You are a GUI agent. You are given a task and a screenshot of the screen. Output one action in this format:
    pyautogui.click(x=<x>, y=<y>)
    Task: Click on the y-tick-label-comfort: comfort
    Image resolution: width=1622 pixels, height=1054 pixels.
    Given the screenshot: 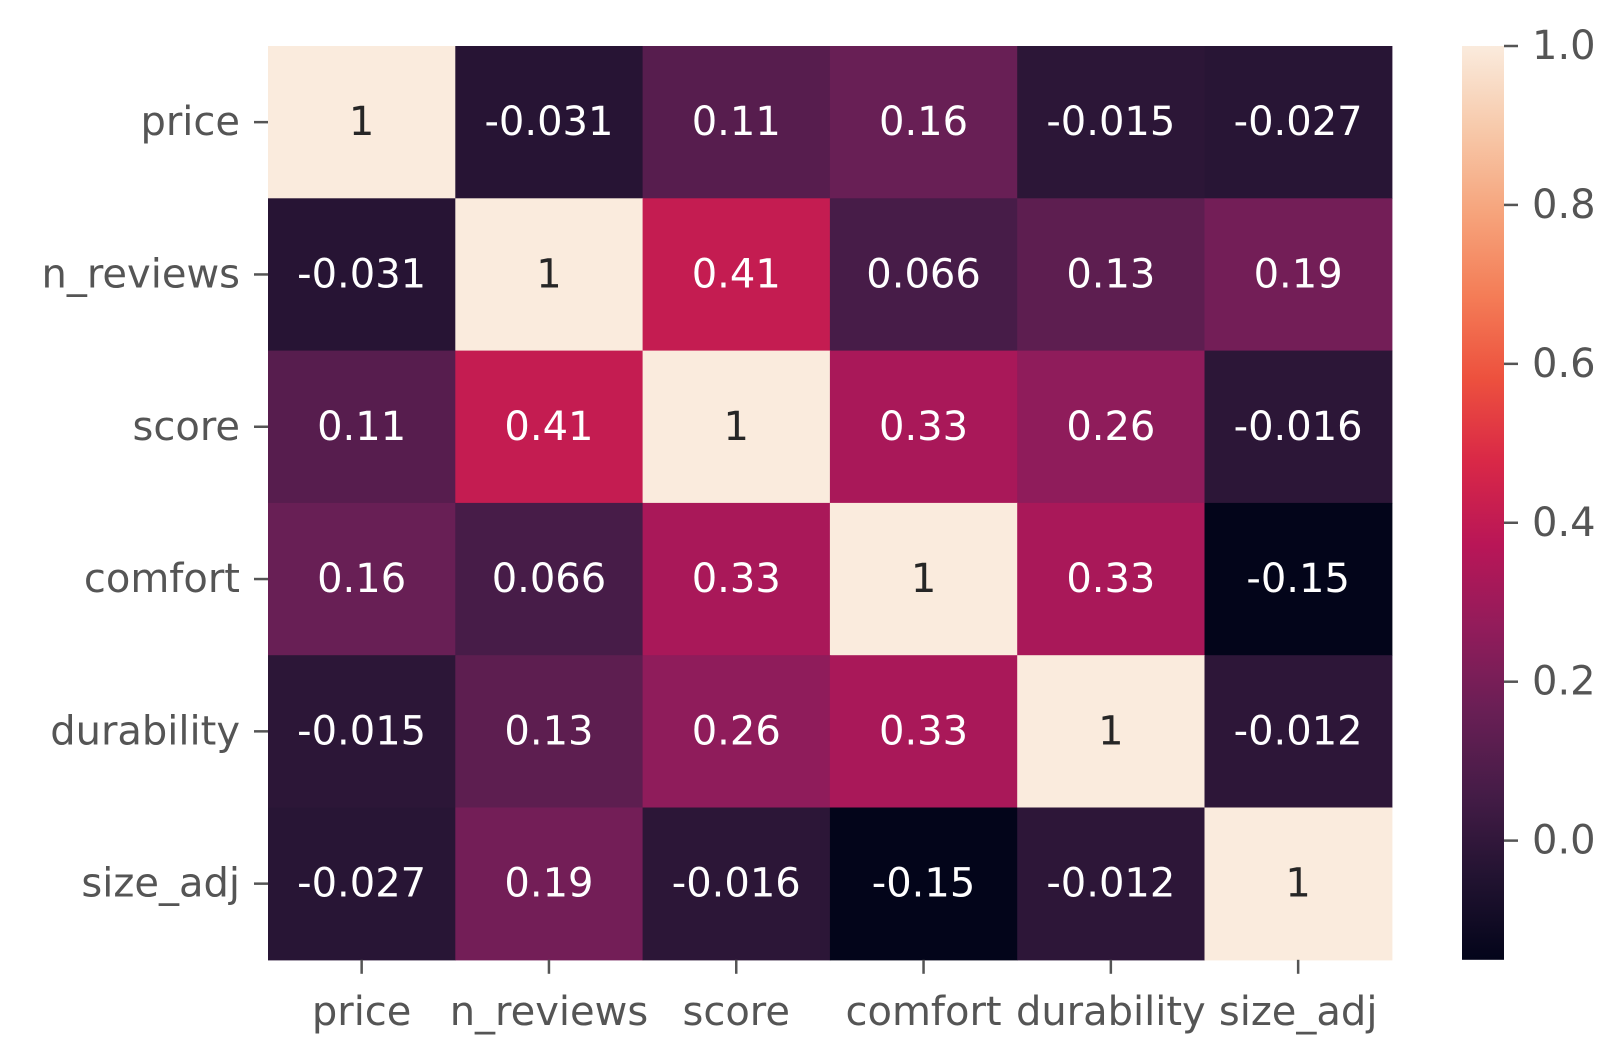 What is the action you would take?
    pyautogui.click(x=162, y=579)
    